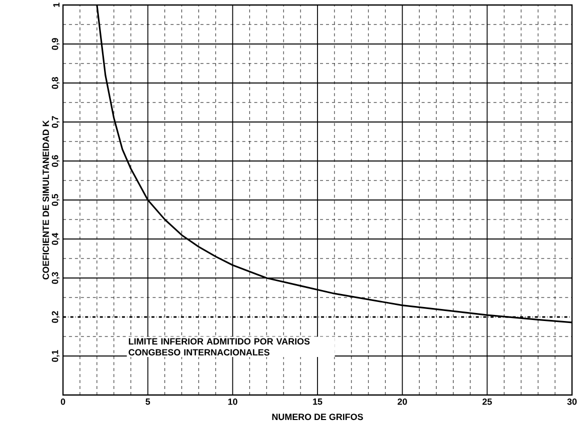 The height and width of the screenshot is (439, 577). I want to click on y-tick-label: 0,4, so click(56, 238).